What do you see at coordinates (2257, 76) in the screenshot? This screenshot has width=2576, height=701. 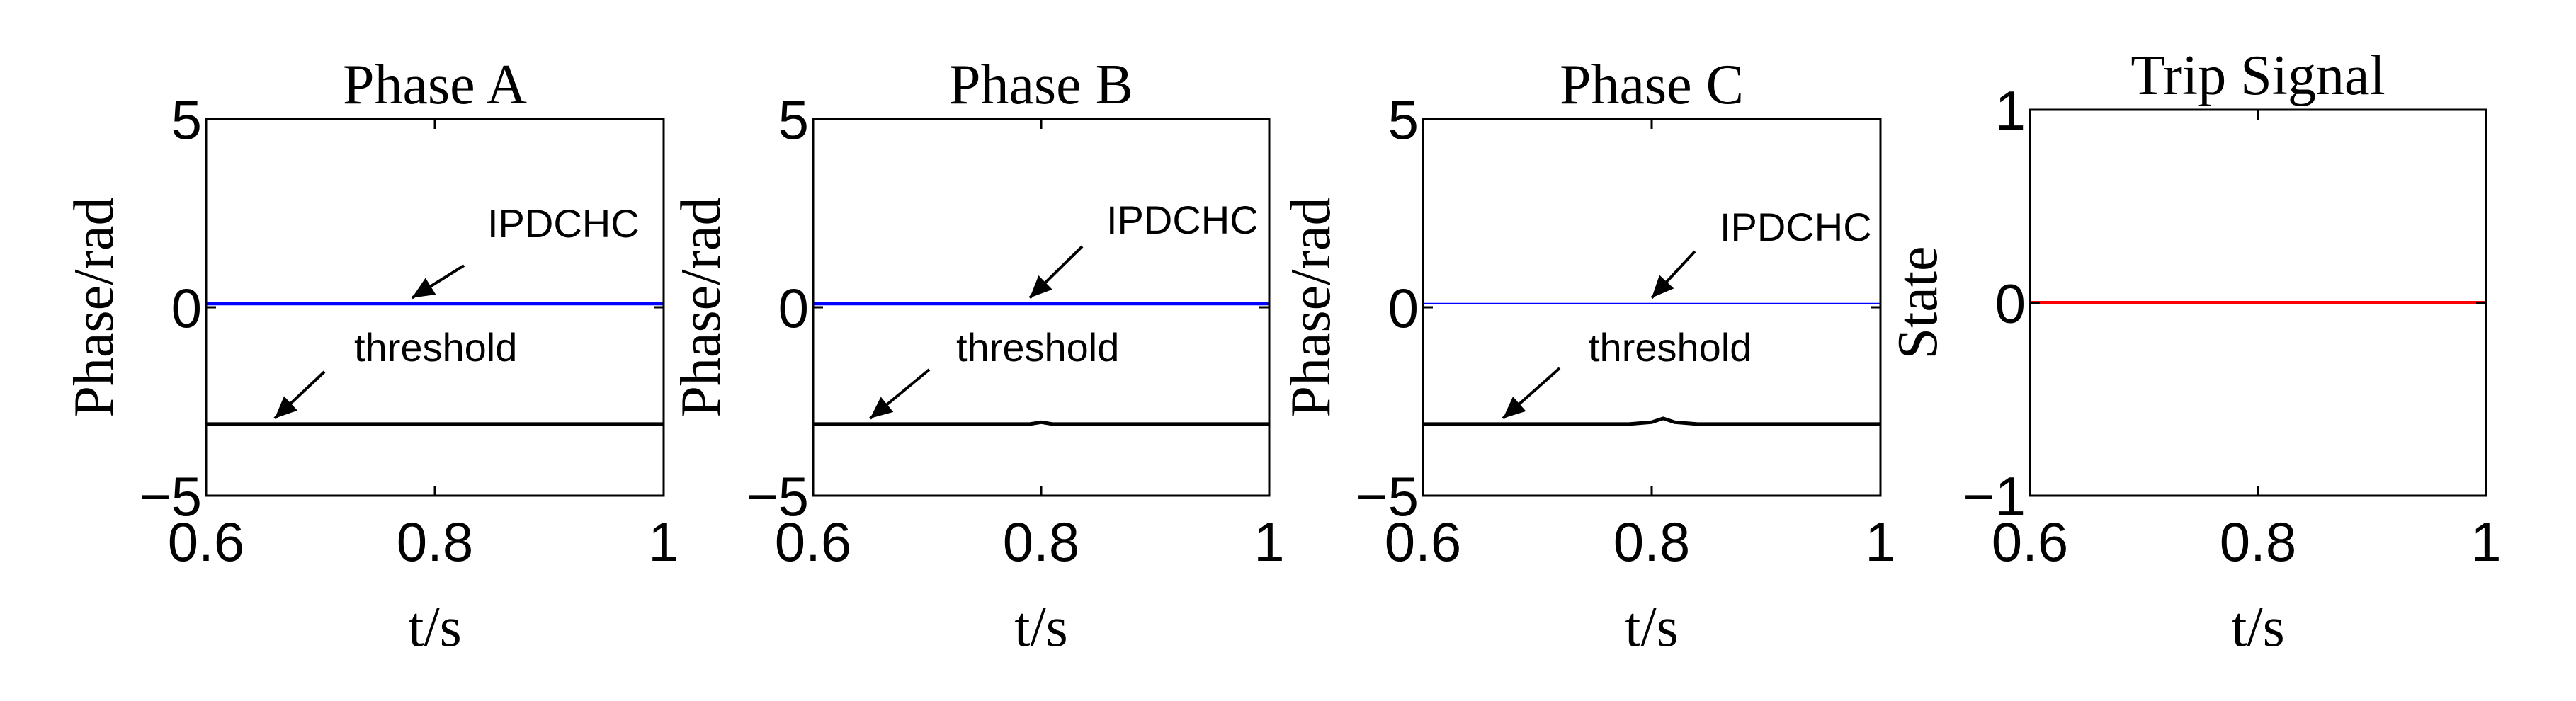 I see `chart-title: Trip Signal` at bounding box center [2257, 76].